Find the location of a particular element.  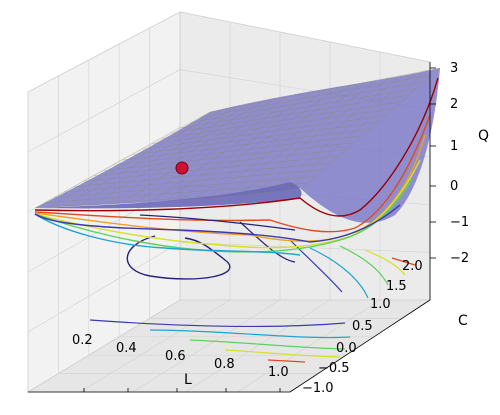

gridline-back is located at coordinates (305, 37).